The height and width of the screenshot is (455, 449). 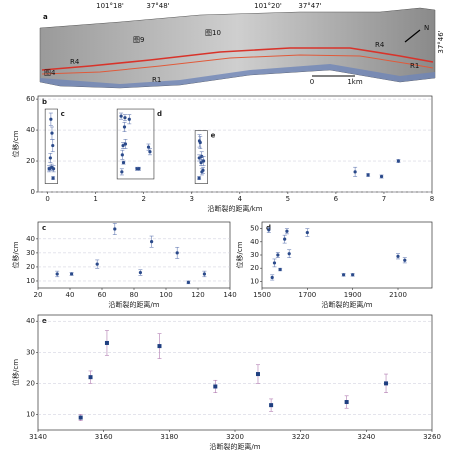 I want to click on y-tick-label: 50, so click(x=254, y=229).